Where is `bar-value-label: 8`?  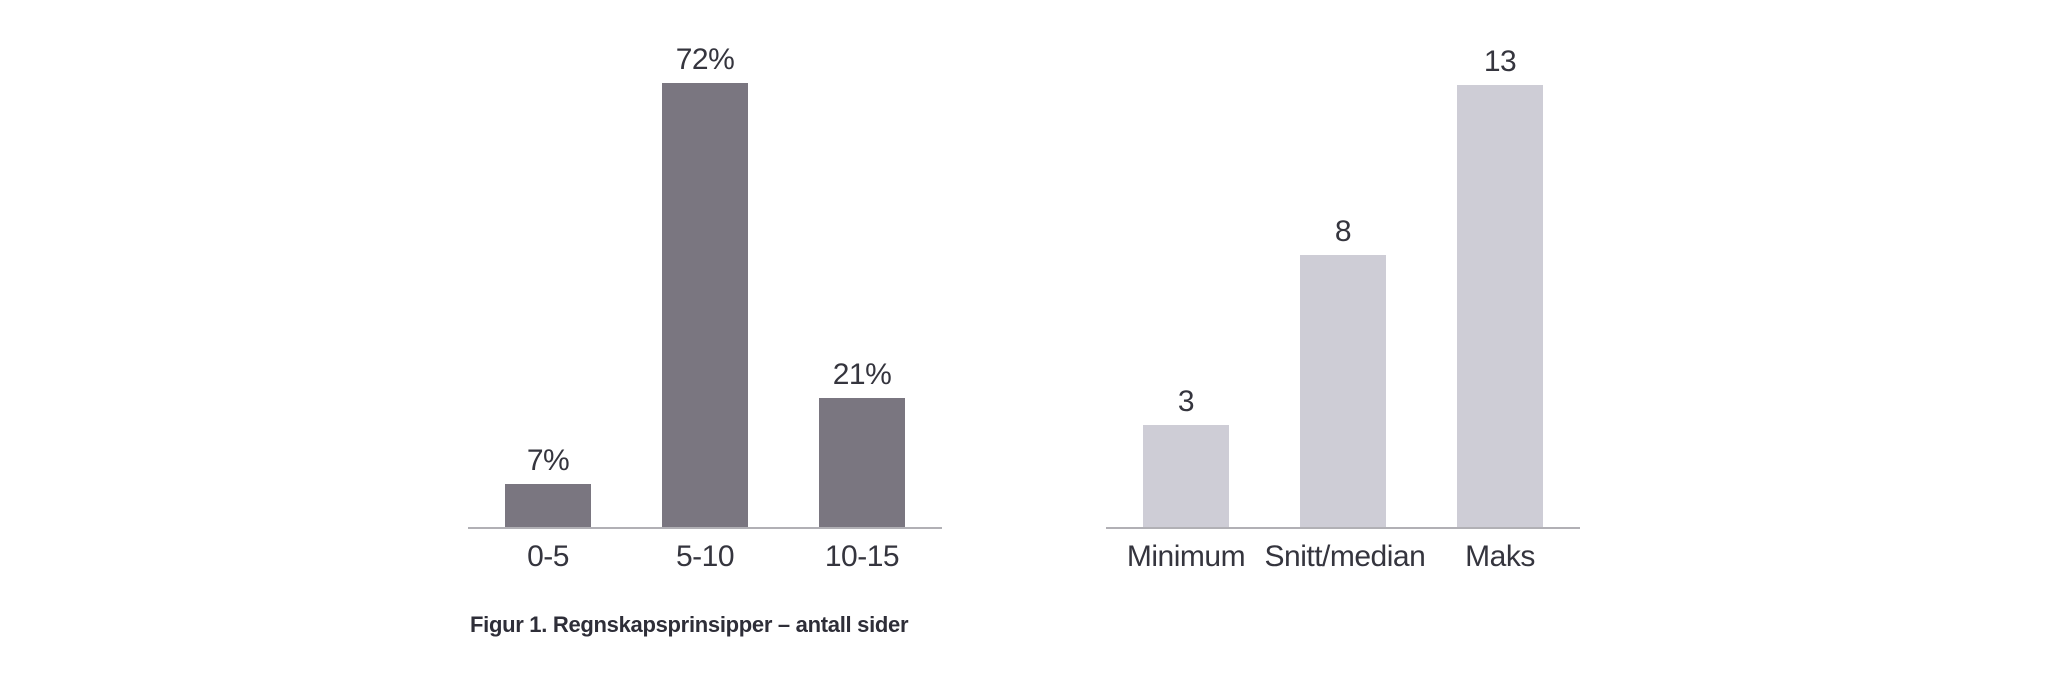 bar-value-label: 8 is located at coordinates (1343, 231).